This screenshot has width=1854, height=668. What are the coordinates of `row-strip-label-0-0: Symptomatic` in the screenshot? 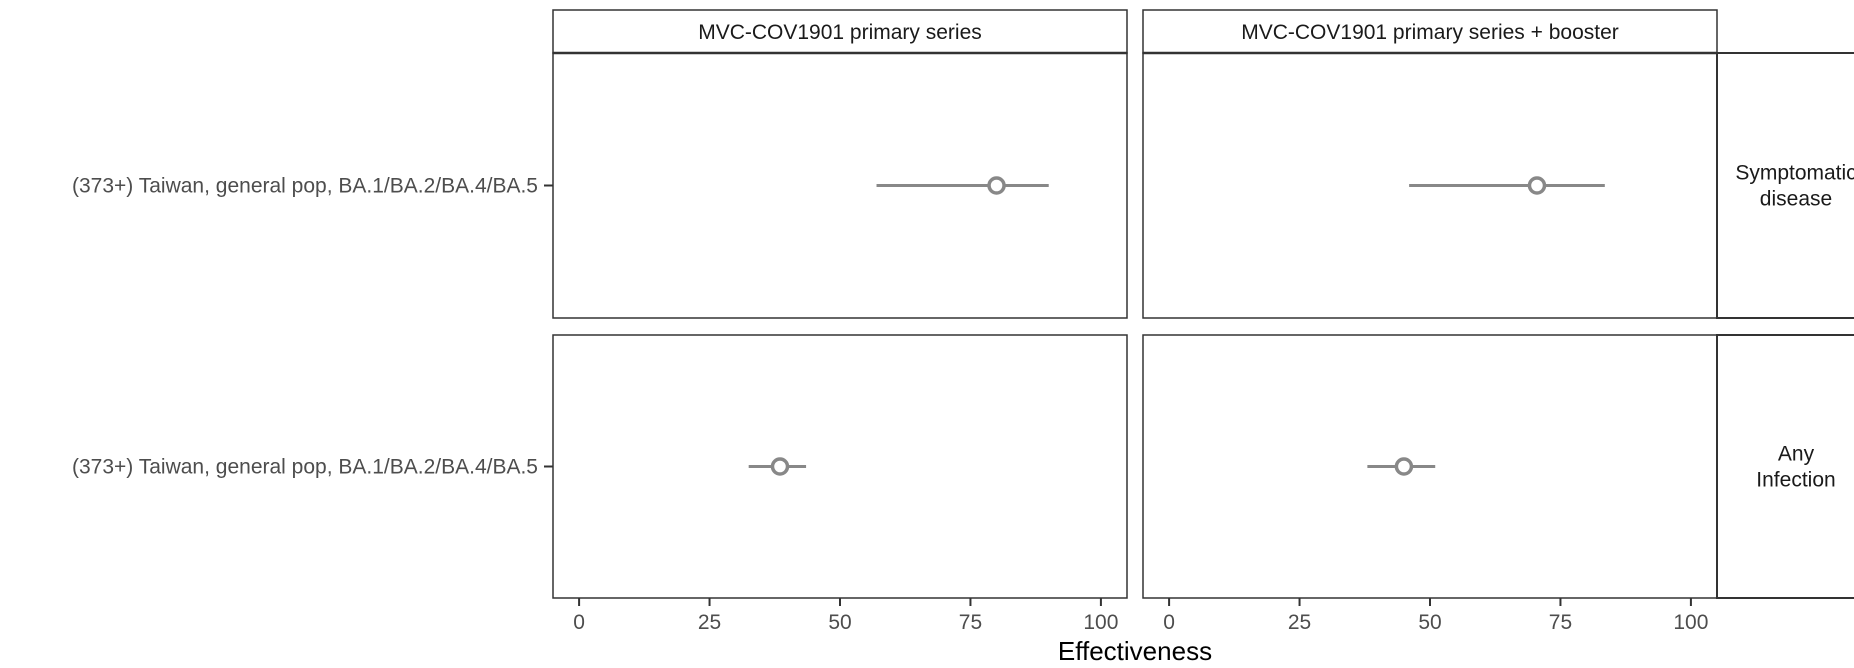 It's located at (1794, 173).